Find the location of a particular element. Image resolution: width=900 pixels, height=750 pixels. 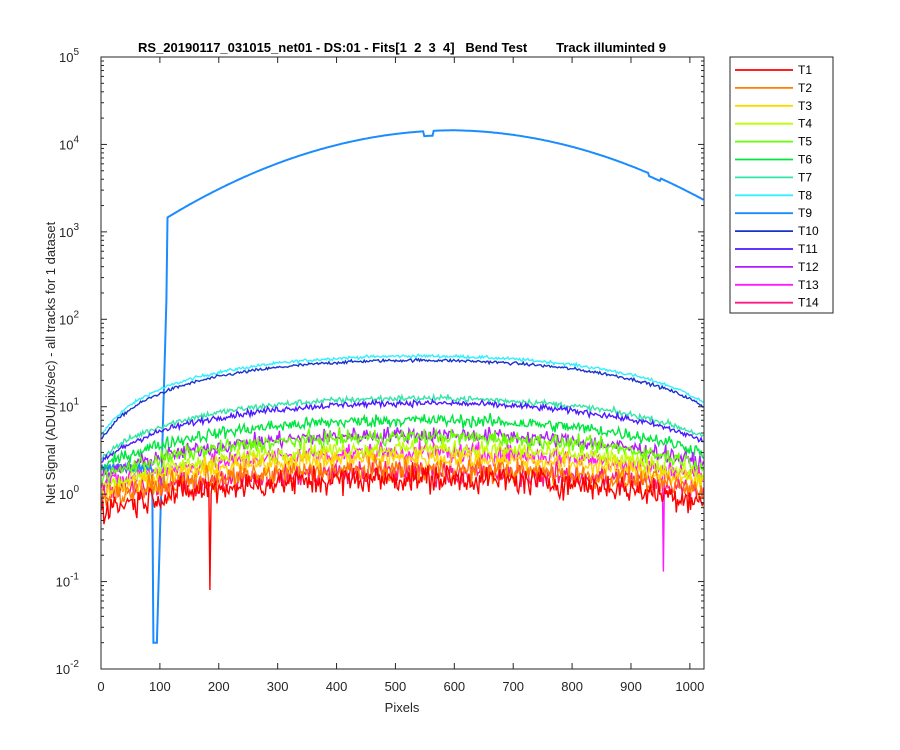

legend-label-t2: T2 is located at coordinates (805, 88).